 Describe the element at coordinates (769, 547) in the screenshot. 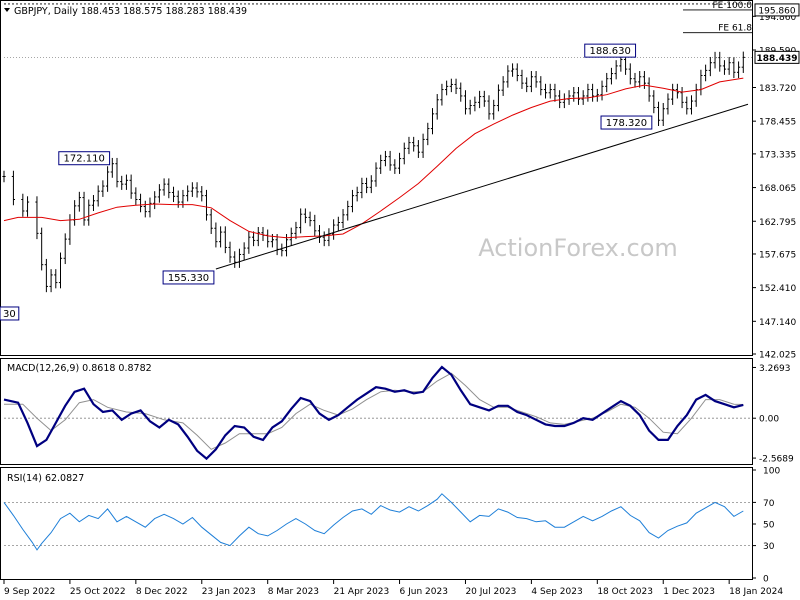

I see `rsi-axis-label: 30` at that location.